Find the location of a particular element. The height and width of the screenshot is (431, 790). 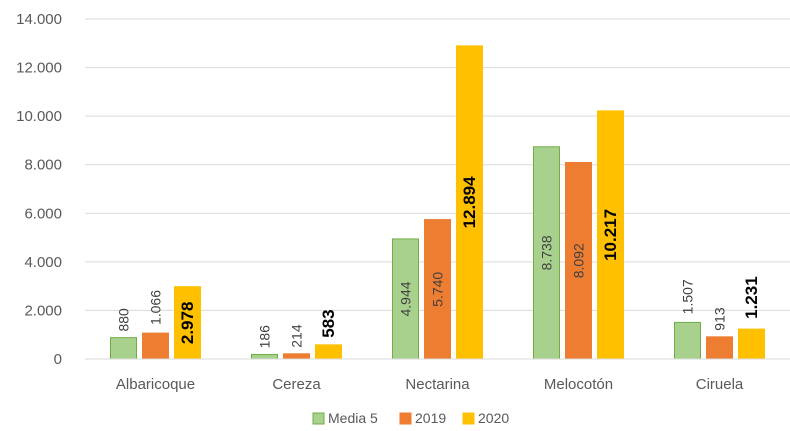

legend-label: 2020 is located at coordinates (493, 418).